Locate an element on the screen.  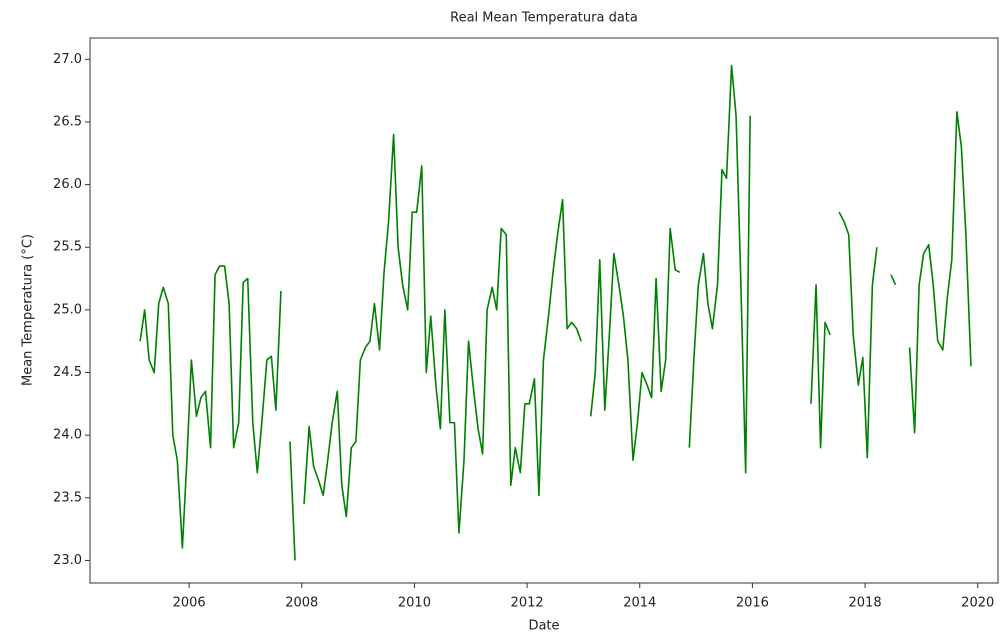
x-tick-label: 2012 is located at coordinates (527, 603).